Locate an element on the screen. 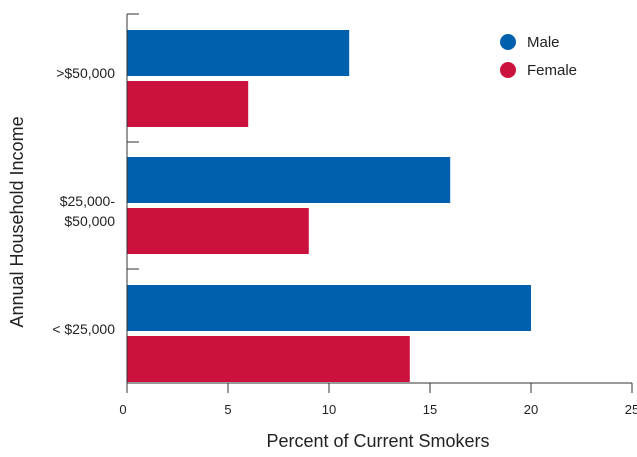 This screenshot has width=637, height=457. legend-label-female: Female is located at coordinates (552, 70).